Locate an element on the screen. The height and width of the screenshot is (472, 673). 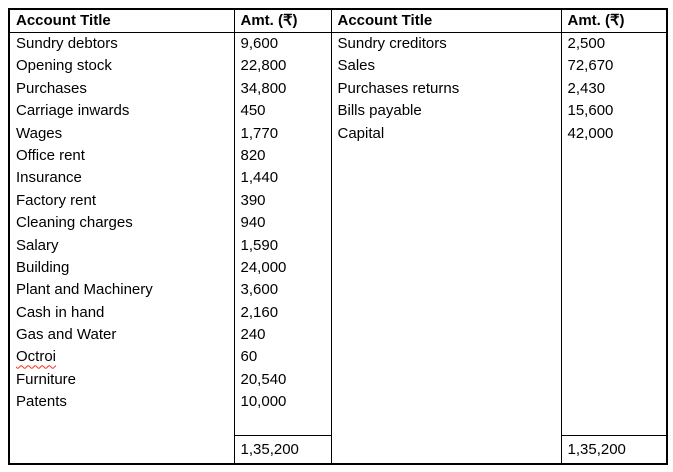
account-title: Cash in hand is located at coordinates (60, 312).